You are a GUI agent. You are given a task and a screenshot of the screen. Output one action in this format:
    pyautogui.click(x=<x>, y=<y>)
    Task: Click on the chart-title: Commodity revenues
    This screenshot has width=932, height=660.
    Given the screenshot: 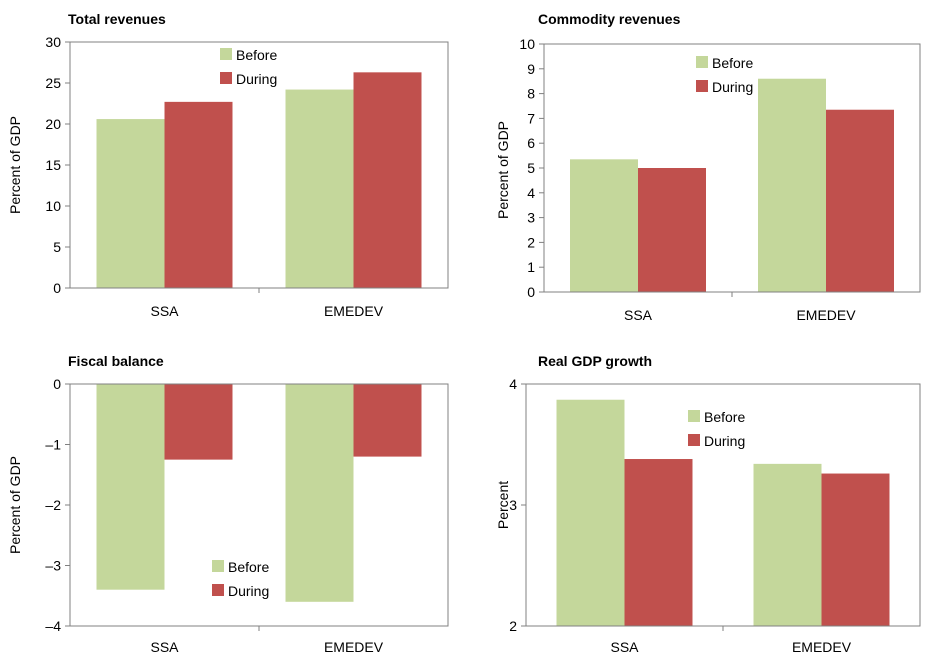 What is the action you would take?
    pyautogui.click(x=609, y=19)
    